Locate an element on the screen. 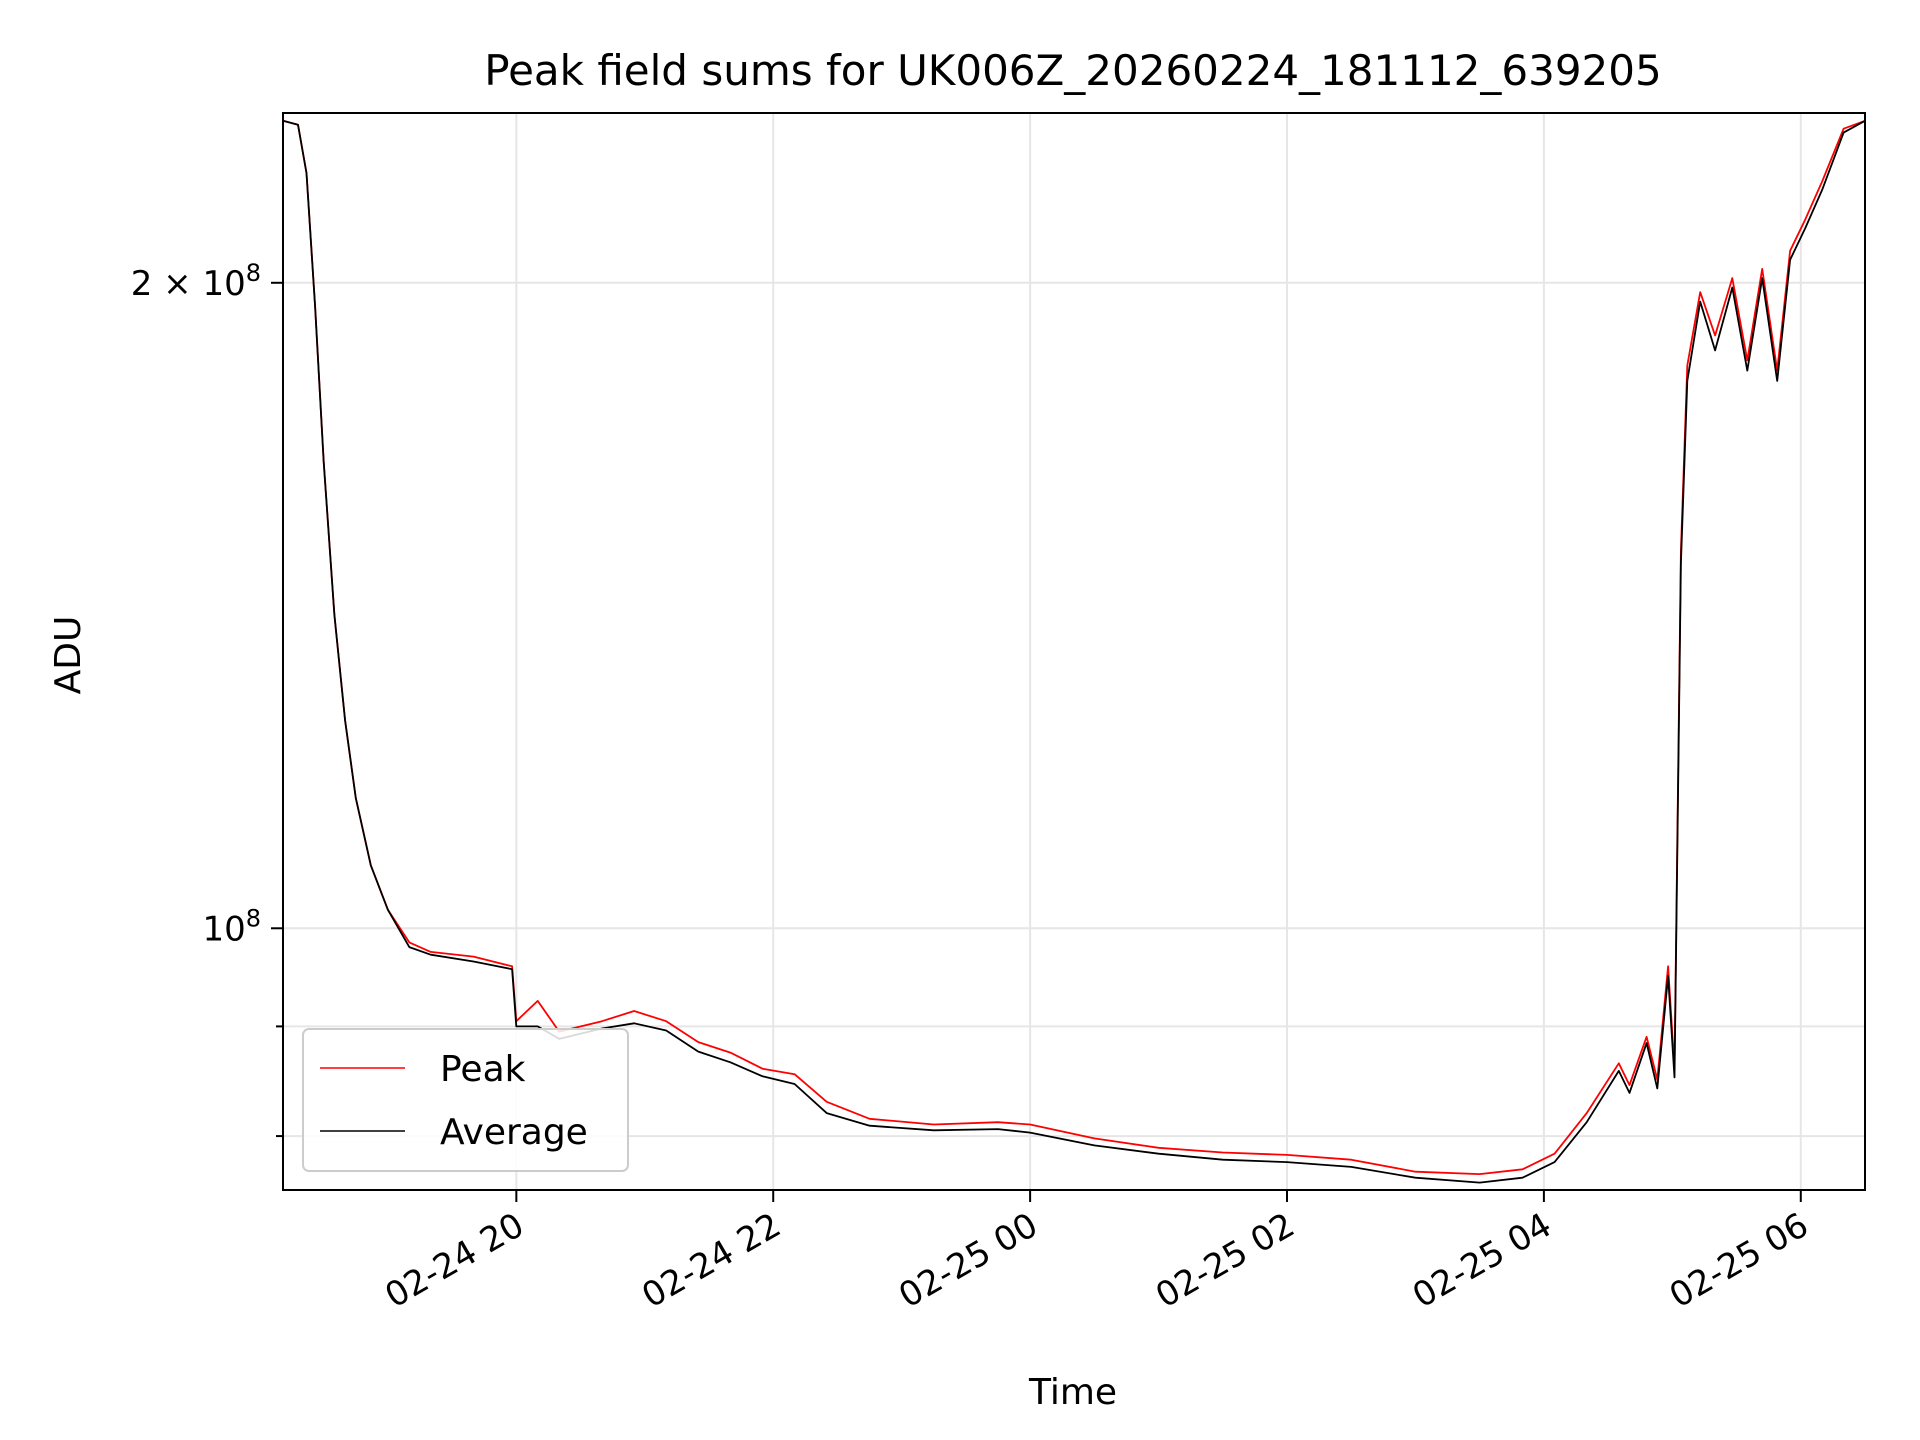 The image size is (1920, 1440). y-axis-label: ADU is located at coordinates (68, 655).